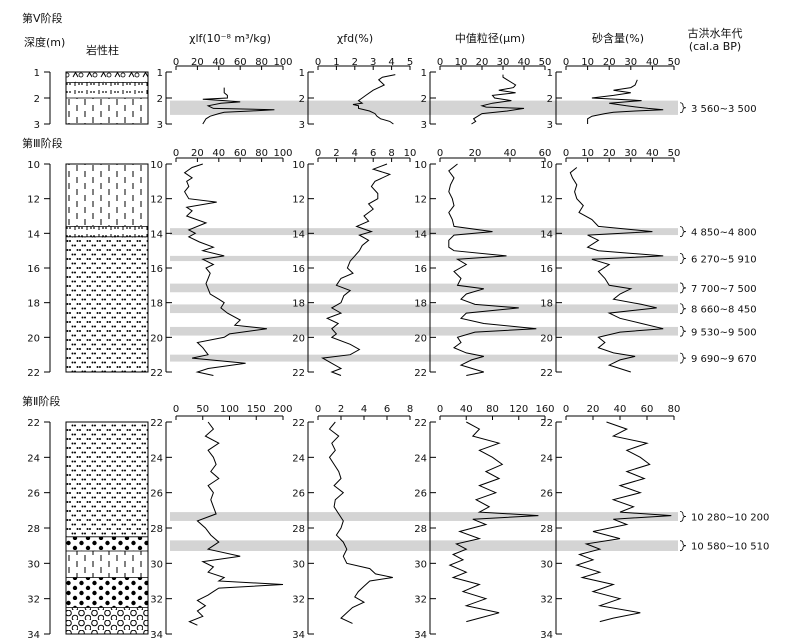 The height and width of the screenshot is (643, 797). What do you see at coordinates (715, 46) in the screenshot?
I see `header-flood-age-unit: (cal.a BP)` at bounding box center [715, 46].